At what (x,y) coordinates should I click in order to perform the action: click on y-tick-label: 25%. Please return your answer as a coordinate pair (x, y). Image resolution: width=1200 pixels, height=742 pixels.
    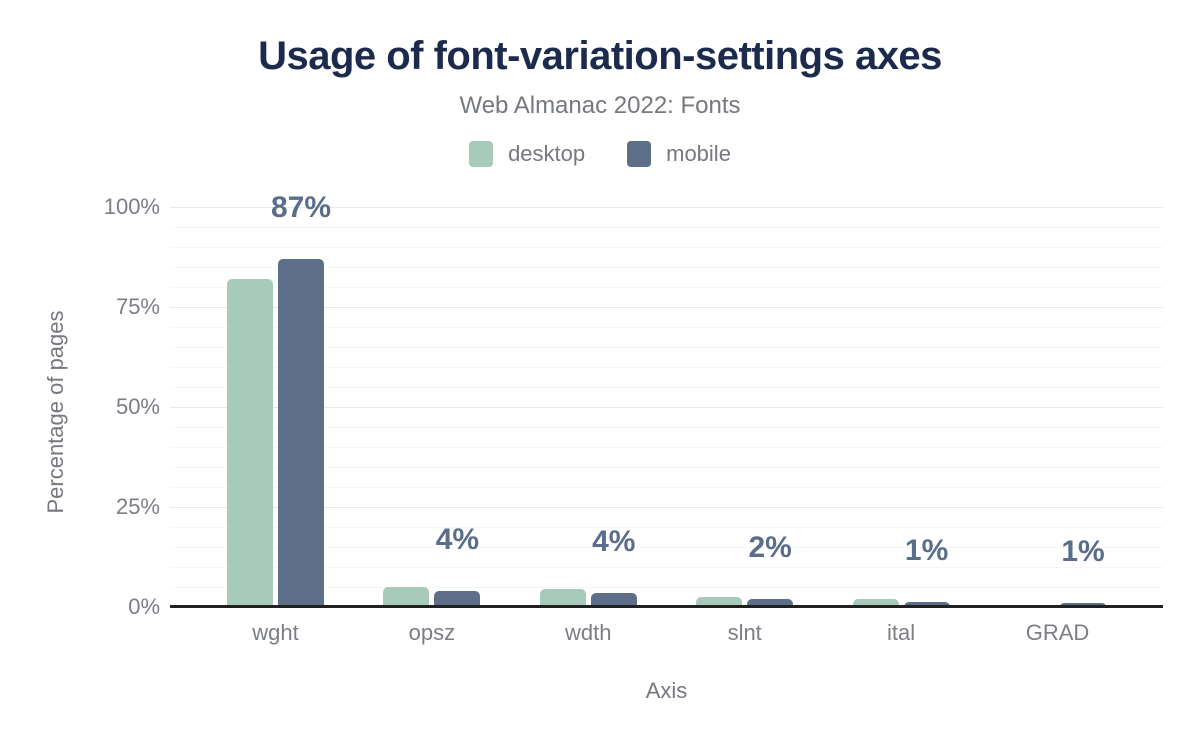
    Looking at the image, I should click on (137, 506).